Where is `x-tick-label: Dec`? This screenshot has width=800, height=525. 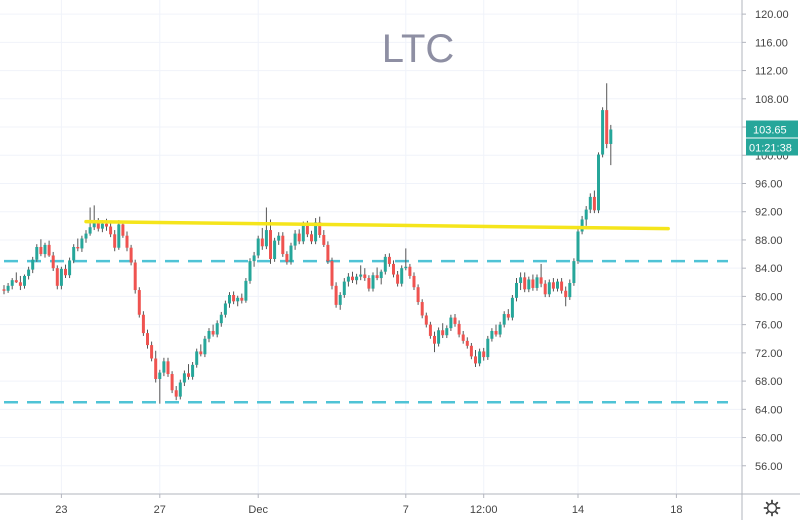 x-tick-label: Dec is located at coordinates (258, 510).